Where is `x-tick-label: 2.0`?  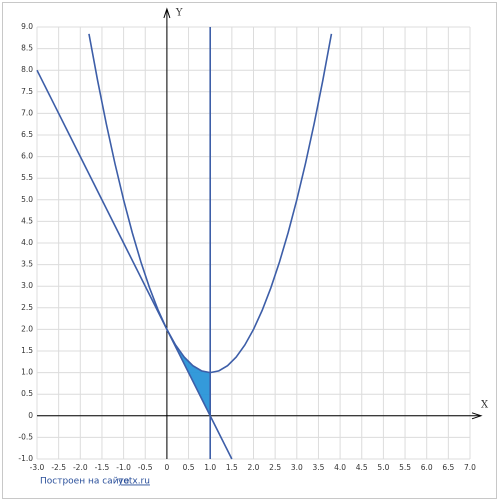
x-tick-label: 2.0 is located at coordinates (254, 467).